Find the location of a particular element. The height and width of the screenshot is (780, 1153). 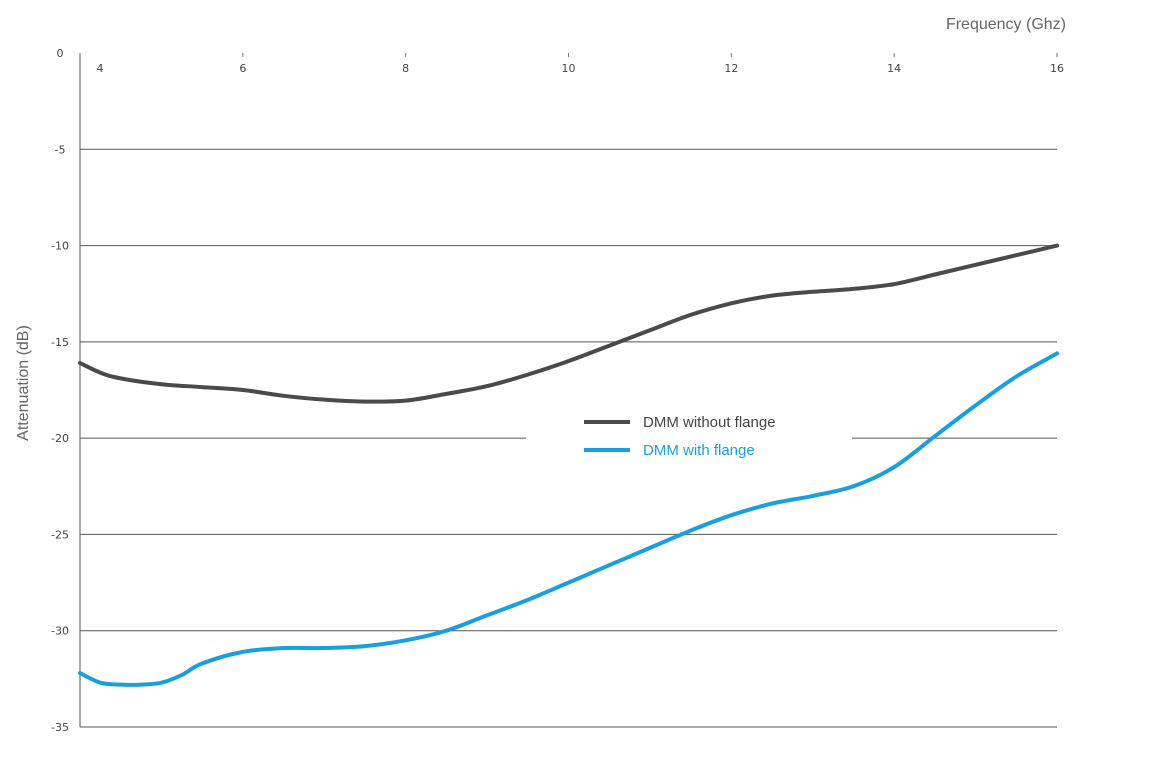

y-tick-labels: 0 -5 -10 -15 -20 -25 -30 -35 is located at coordinates (60, 390).